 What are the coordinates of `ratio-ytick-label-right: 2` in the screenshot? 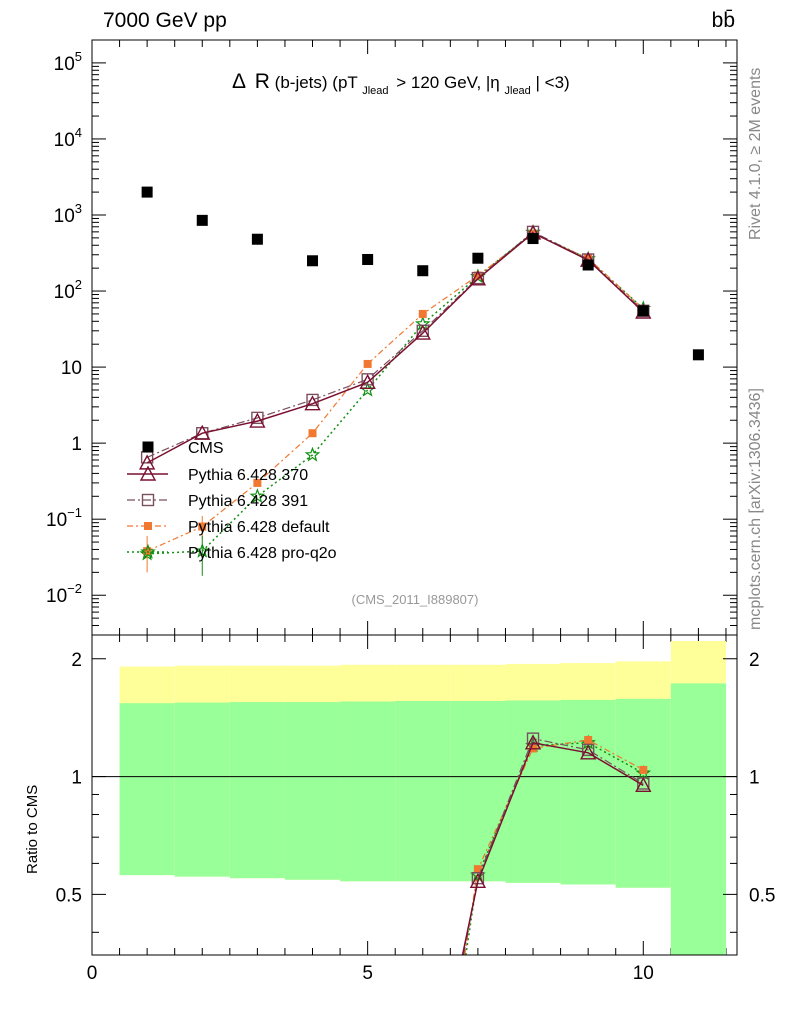 It's located at (754, 660).